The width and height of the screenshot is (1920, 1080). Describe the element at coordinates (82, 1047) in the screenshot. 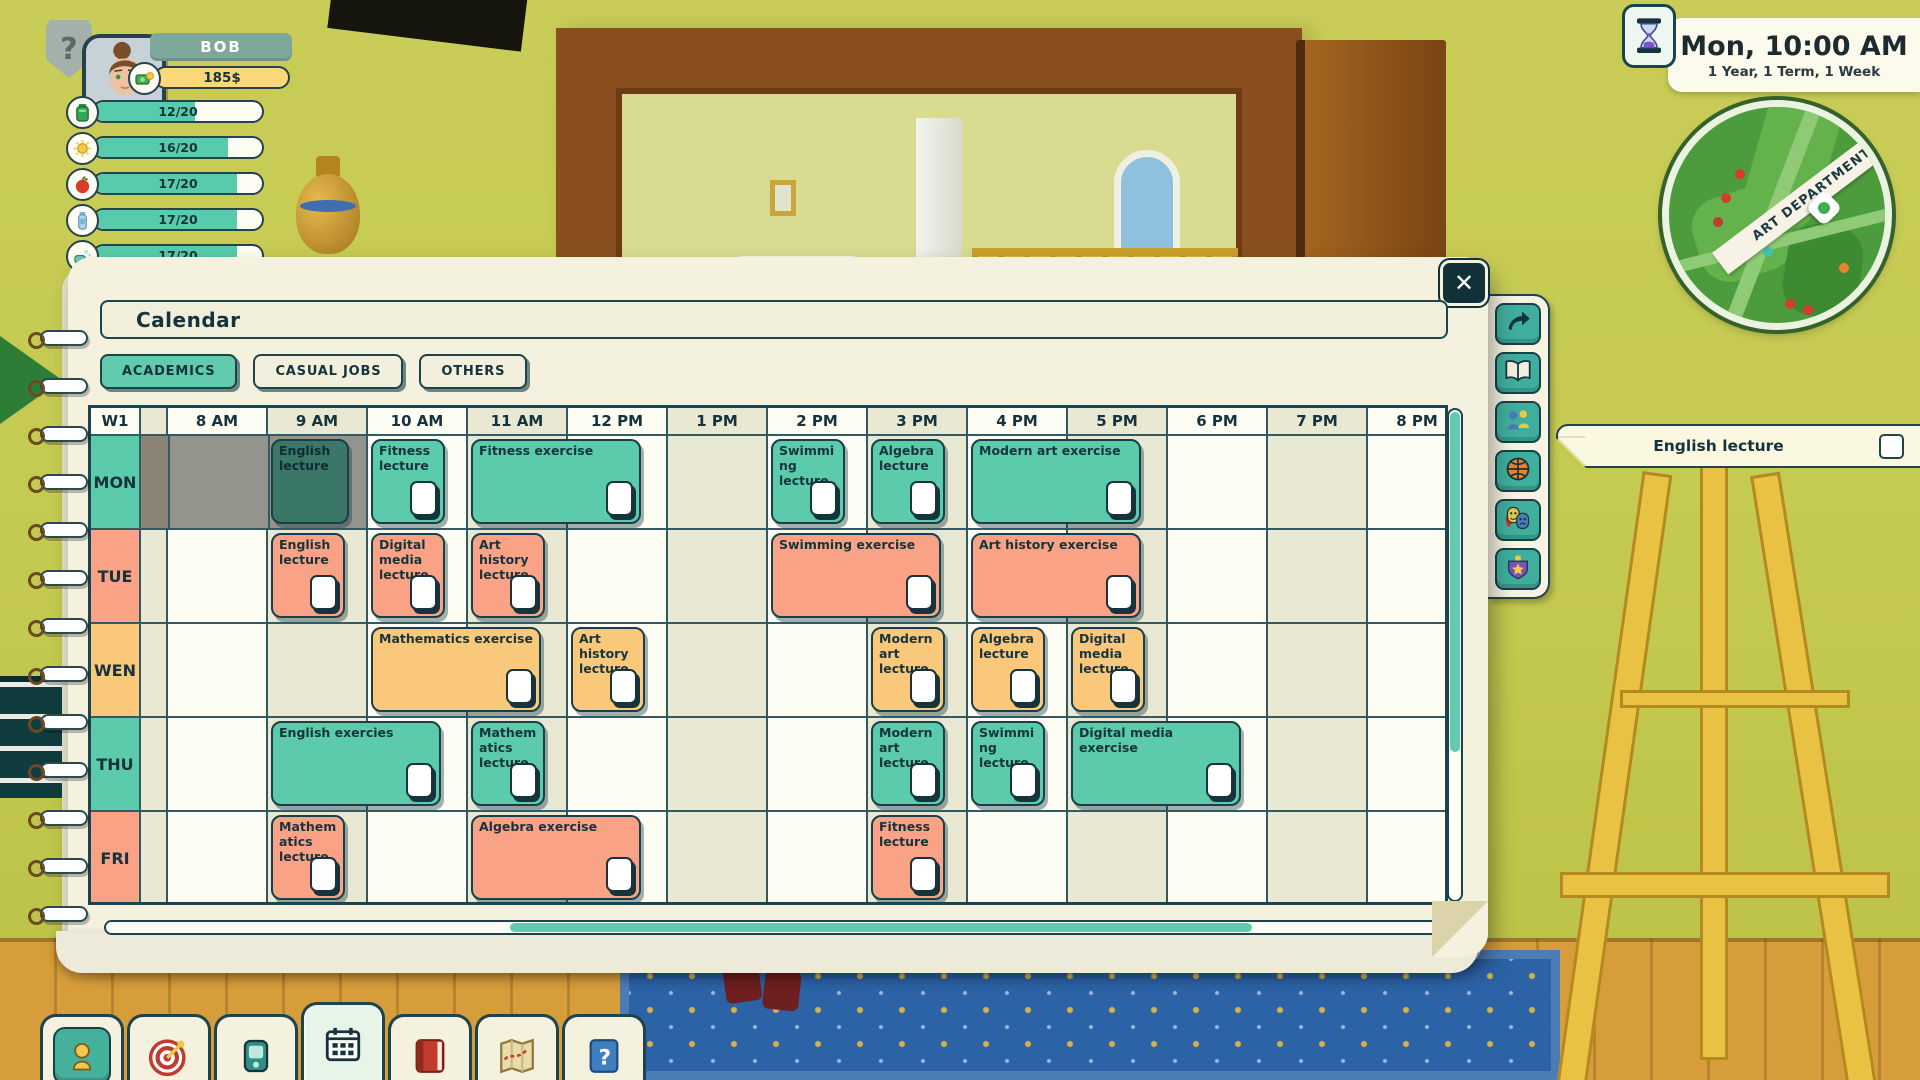

I see `toolbar-button-character` at that location.